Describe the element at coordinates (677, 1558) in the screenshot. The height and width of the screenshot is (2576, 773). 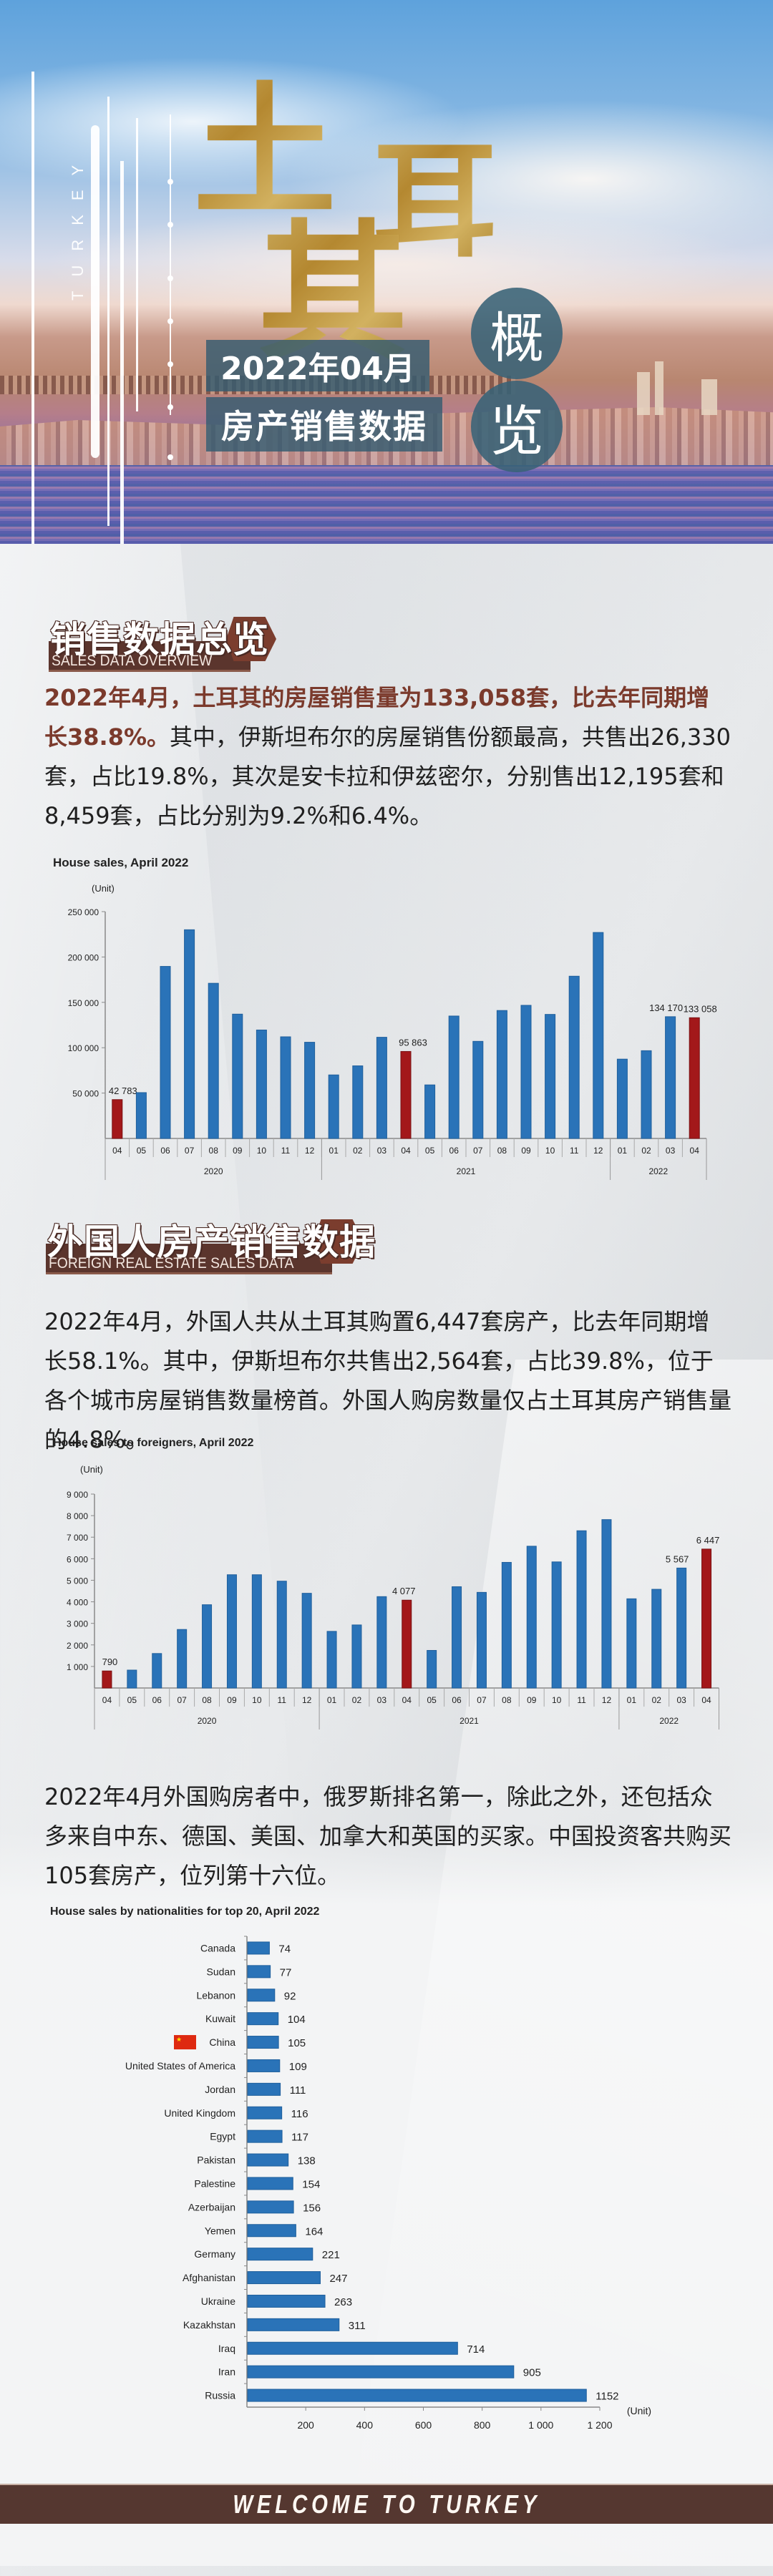
I see `data-label: 5 567` at that location.